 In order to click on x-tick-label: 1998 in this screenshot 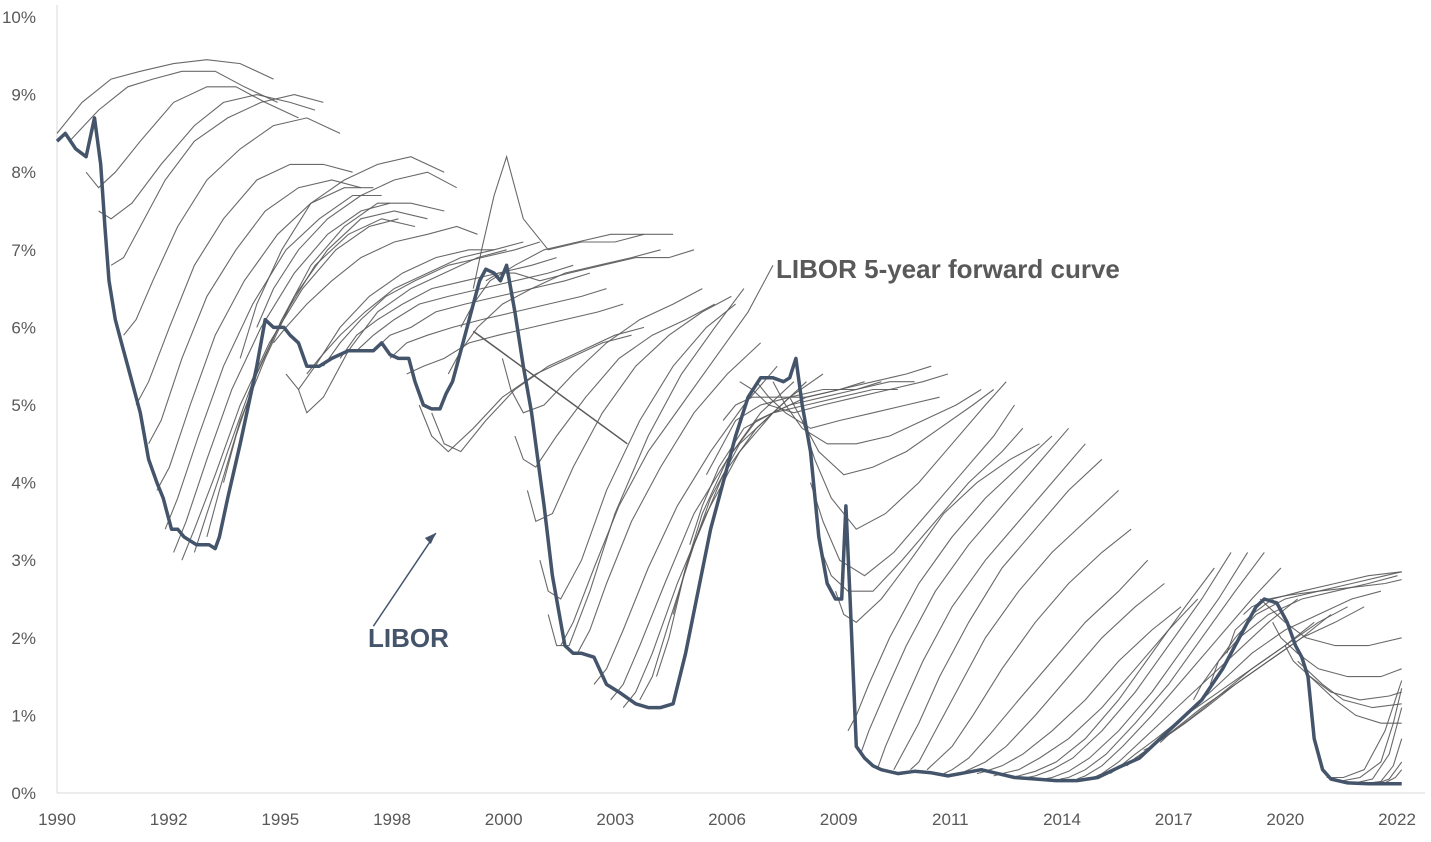, I will do `click(392, 819)`.